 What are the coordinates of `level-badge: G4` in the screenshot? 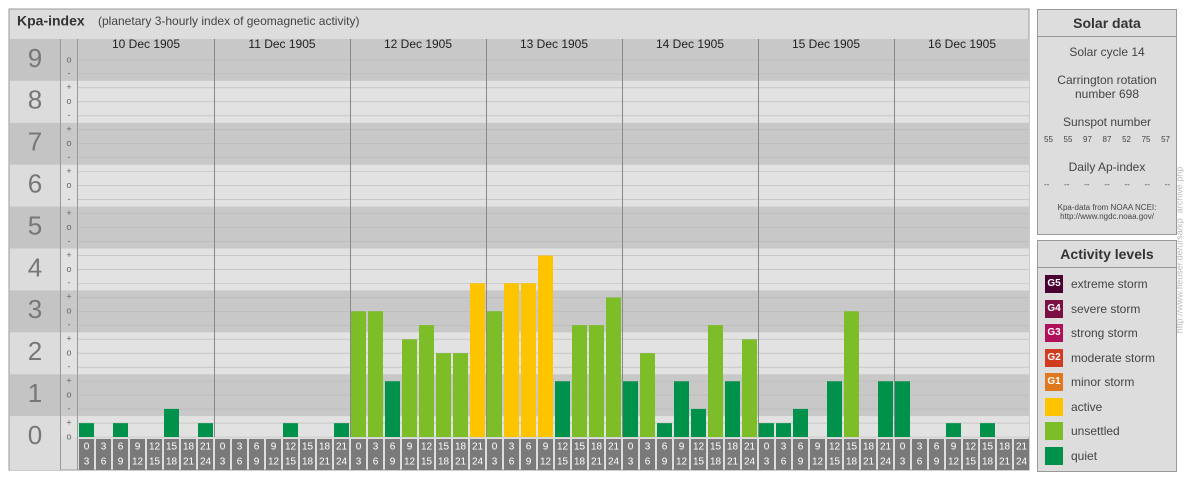 It's located at (1054, 308).